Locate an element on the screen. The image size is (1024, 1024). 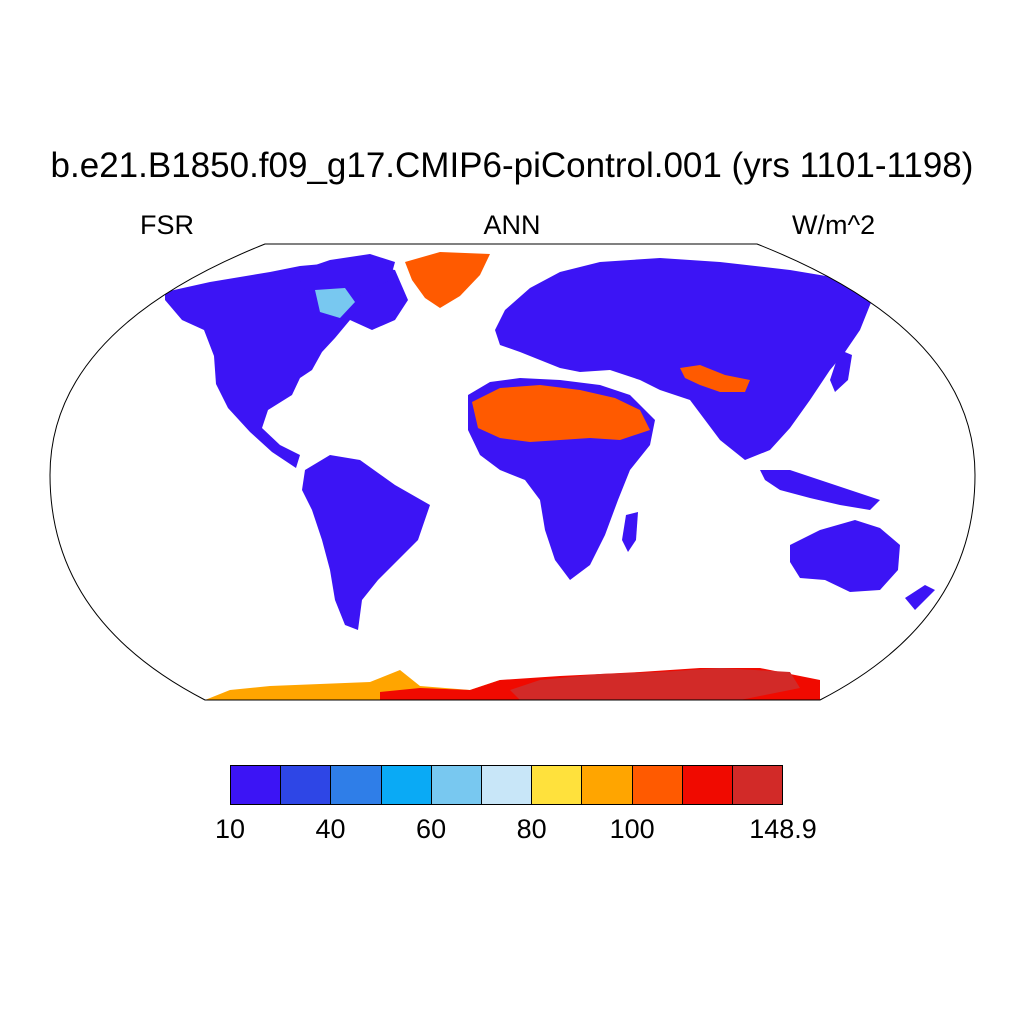
colorbar-tick-label: 80 is located at coordinates (531, 829).